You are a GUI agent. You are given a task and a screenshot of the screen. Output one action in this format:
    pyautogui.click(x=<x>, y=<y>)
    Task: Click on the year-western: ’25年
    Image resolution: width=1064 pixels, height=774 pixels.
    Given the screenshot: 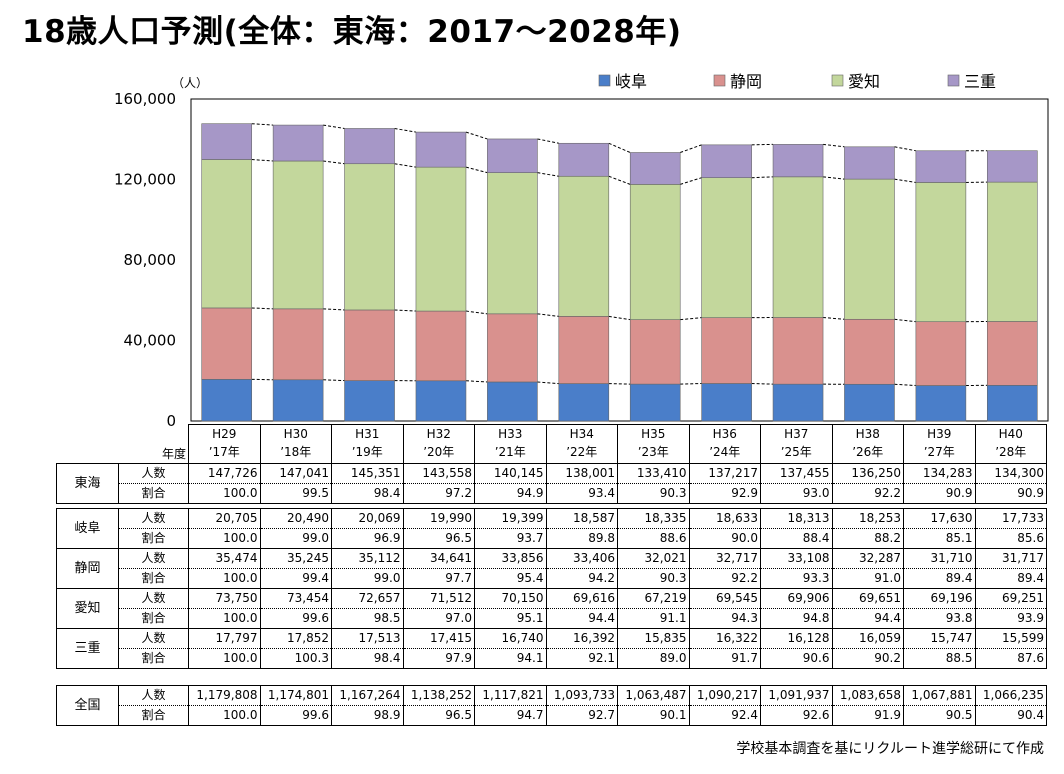 What is the action you would take?
    pyautogui.click(x=796, y=452)
    